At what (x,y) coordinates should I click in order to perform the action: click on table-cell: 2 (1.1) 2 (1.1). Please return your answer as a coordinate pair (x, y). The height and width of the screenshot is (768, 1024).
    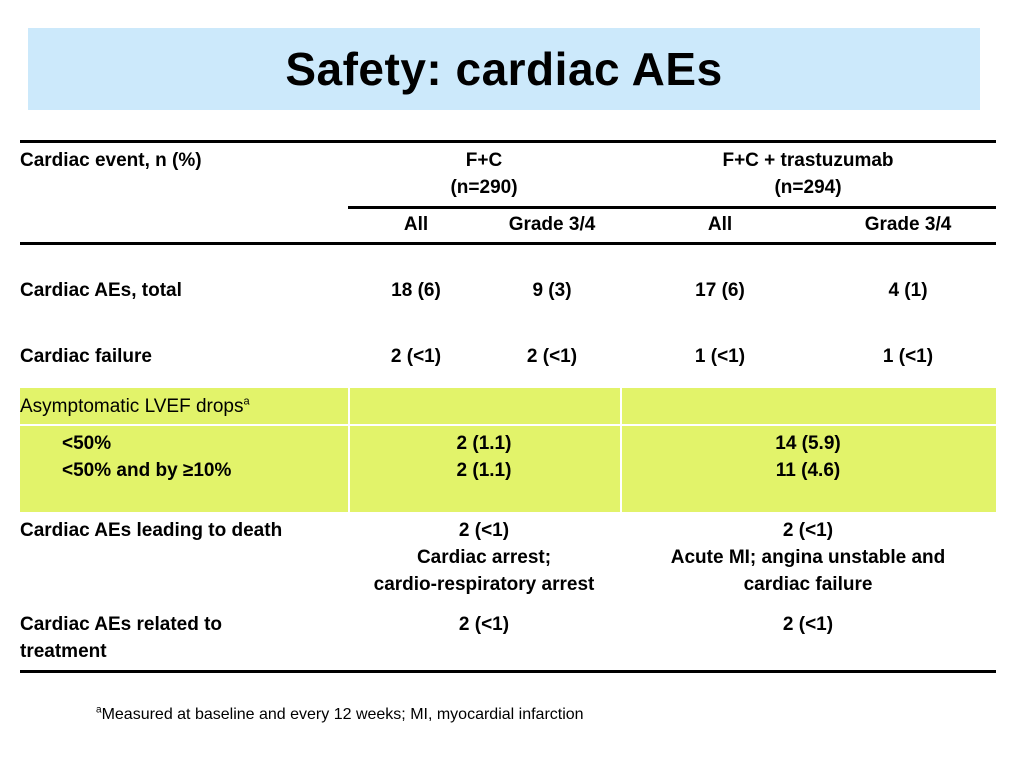
    Looking at the image, I should click on (484, 457).